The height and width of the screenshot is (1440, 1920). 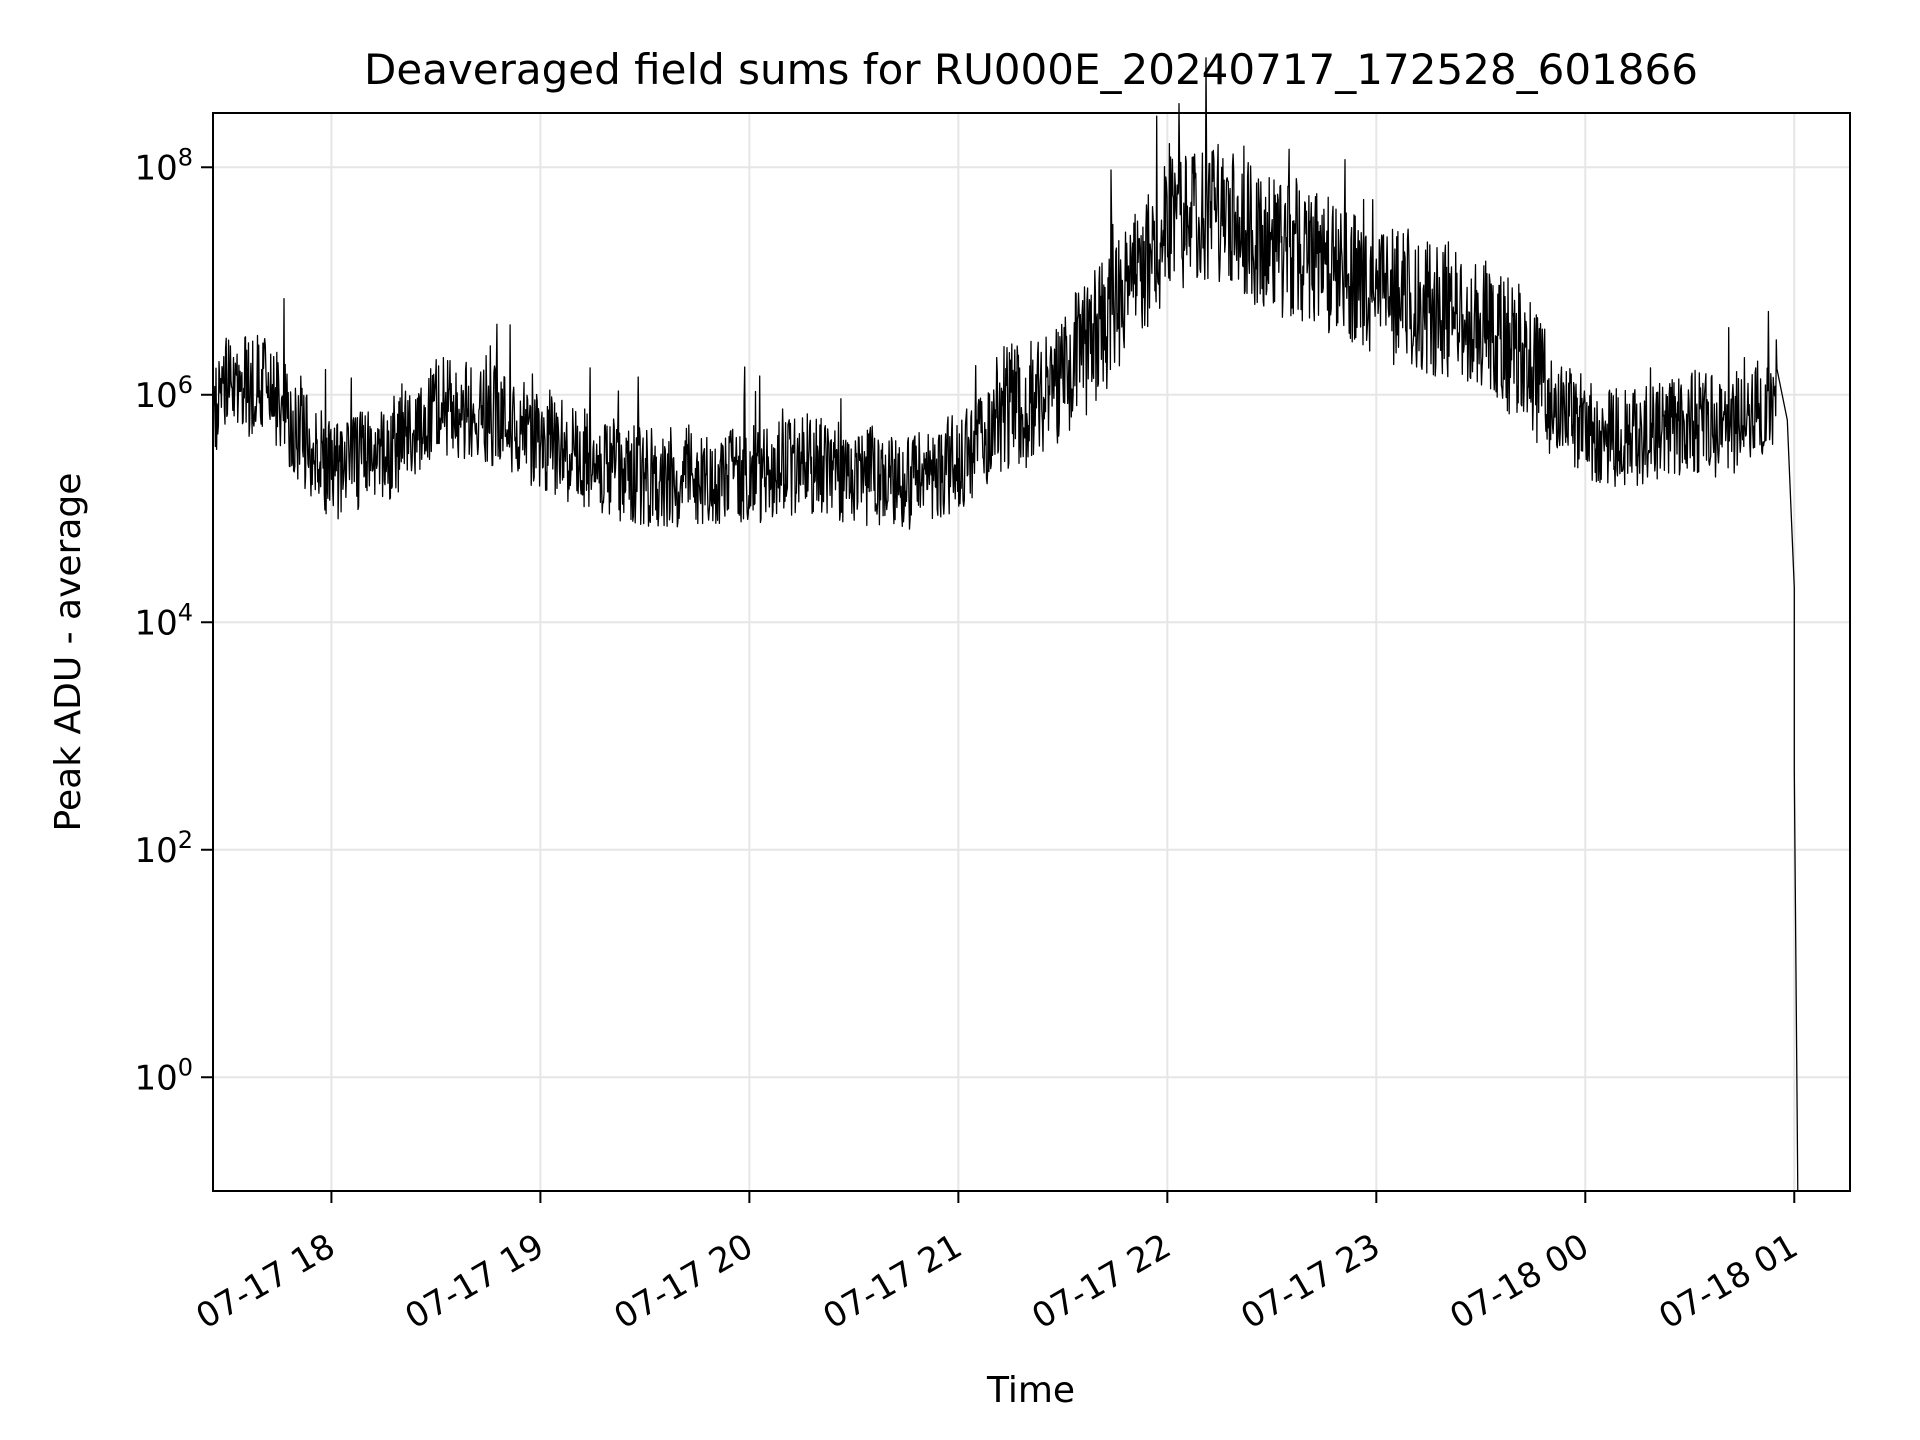 I want to click on y-tick-label: 104, so click(x=163, y=620).